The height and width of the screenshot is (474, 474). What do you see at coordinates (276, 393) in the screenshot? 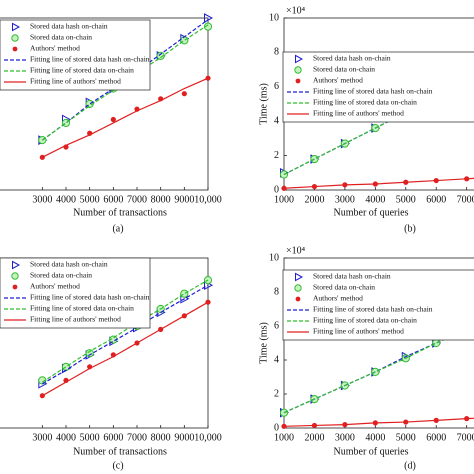
I see `y-tick-label: 2` at bounding box center [276, 393].